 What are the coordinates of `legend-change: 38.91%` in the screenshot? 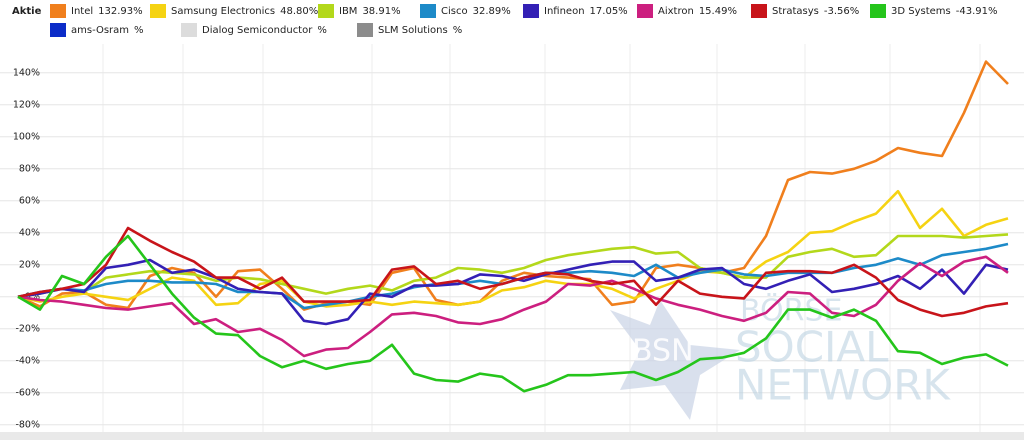 It's located at (381, 11).